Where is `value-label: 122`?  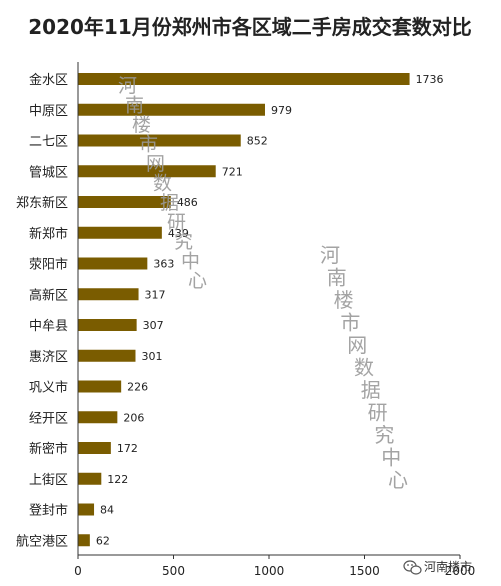
value-label: 122 is located at coordinates (117, 479).